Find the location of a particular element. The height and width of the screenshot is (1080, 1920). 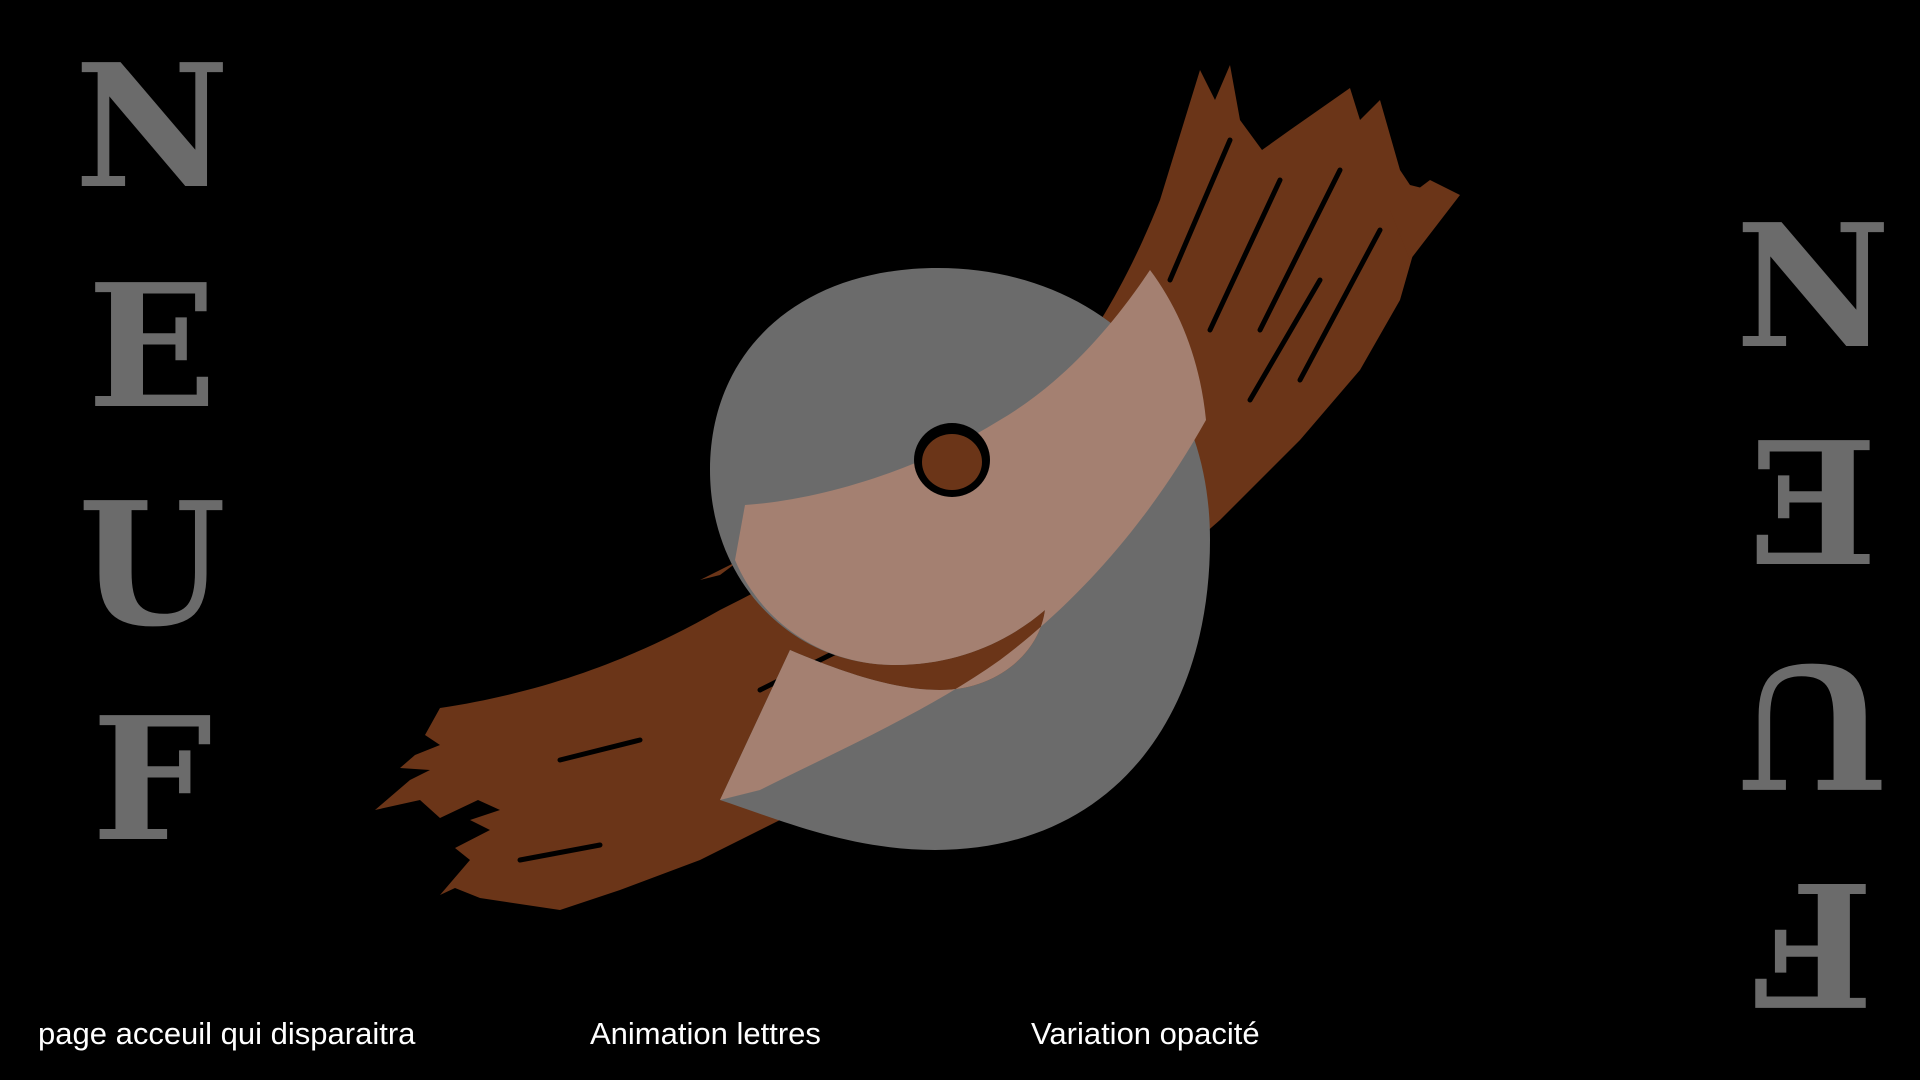

right-letter-n-glyph: N is located at coordinates (1813, 287).